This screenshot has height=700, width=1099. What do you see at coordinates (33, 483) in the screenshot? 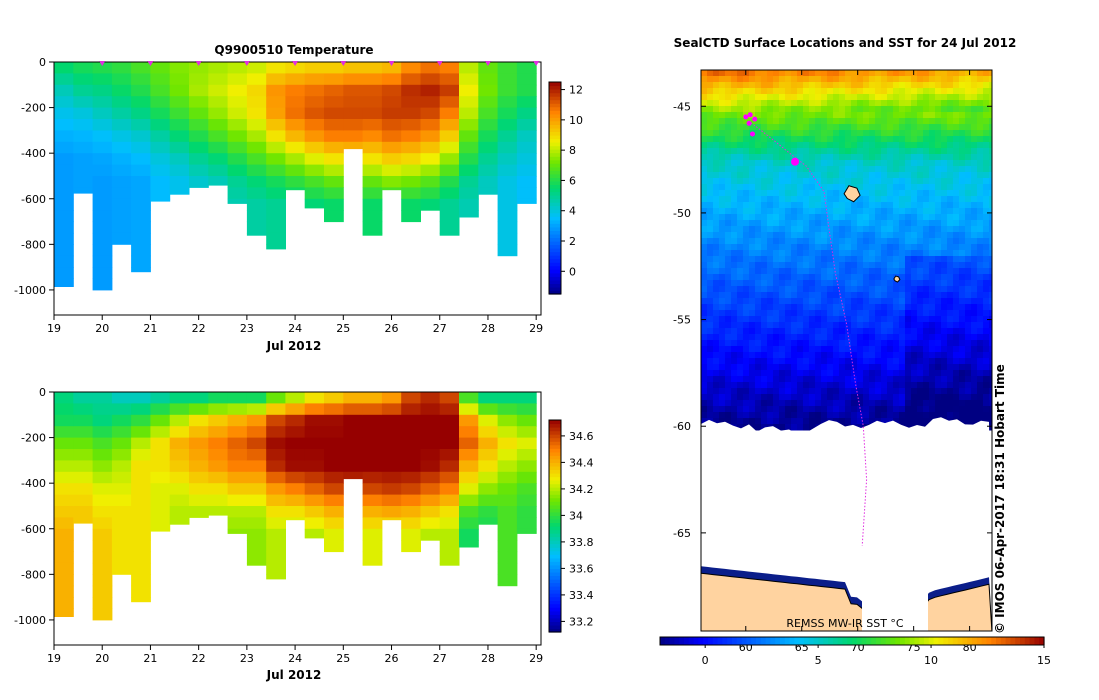
I see `y-tick-label: -400` at bounding box center [33, 483].